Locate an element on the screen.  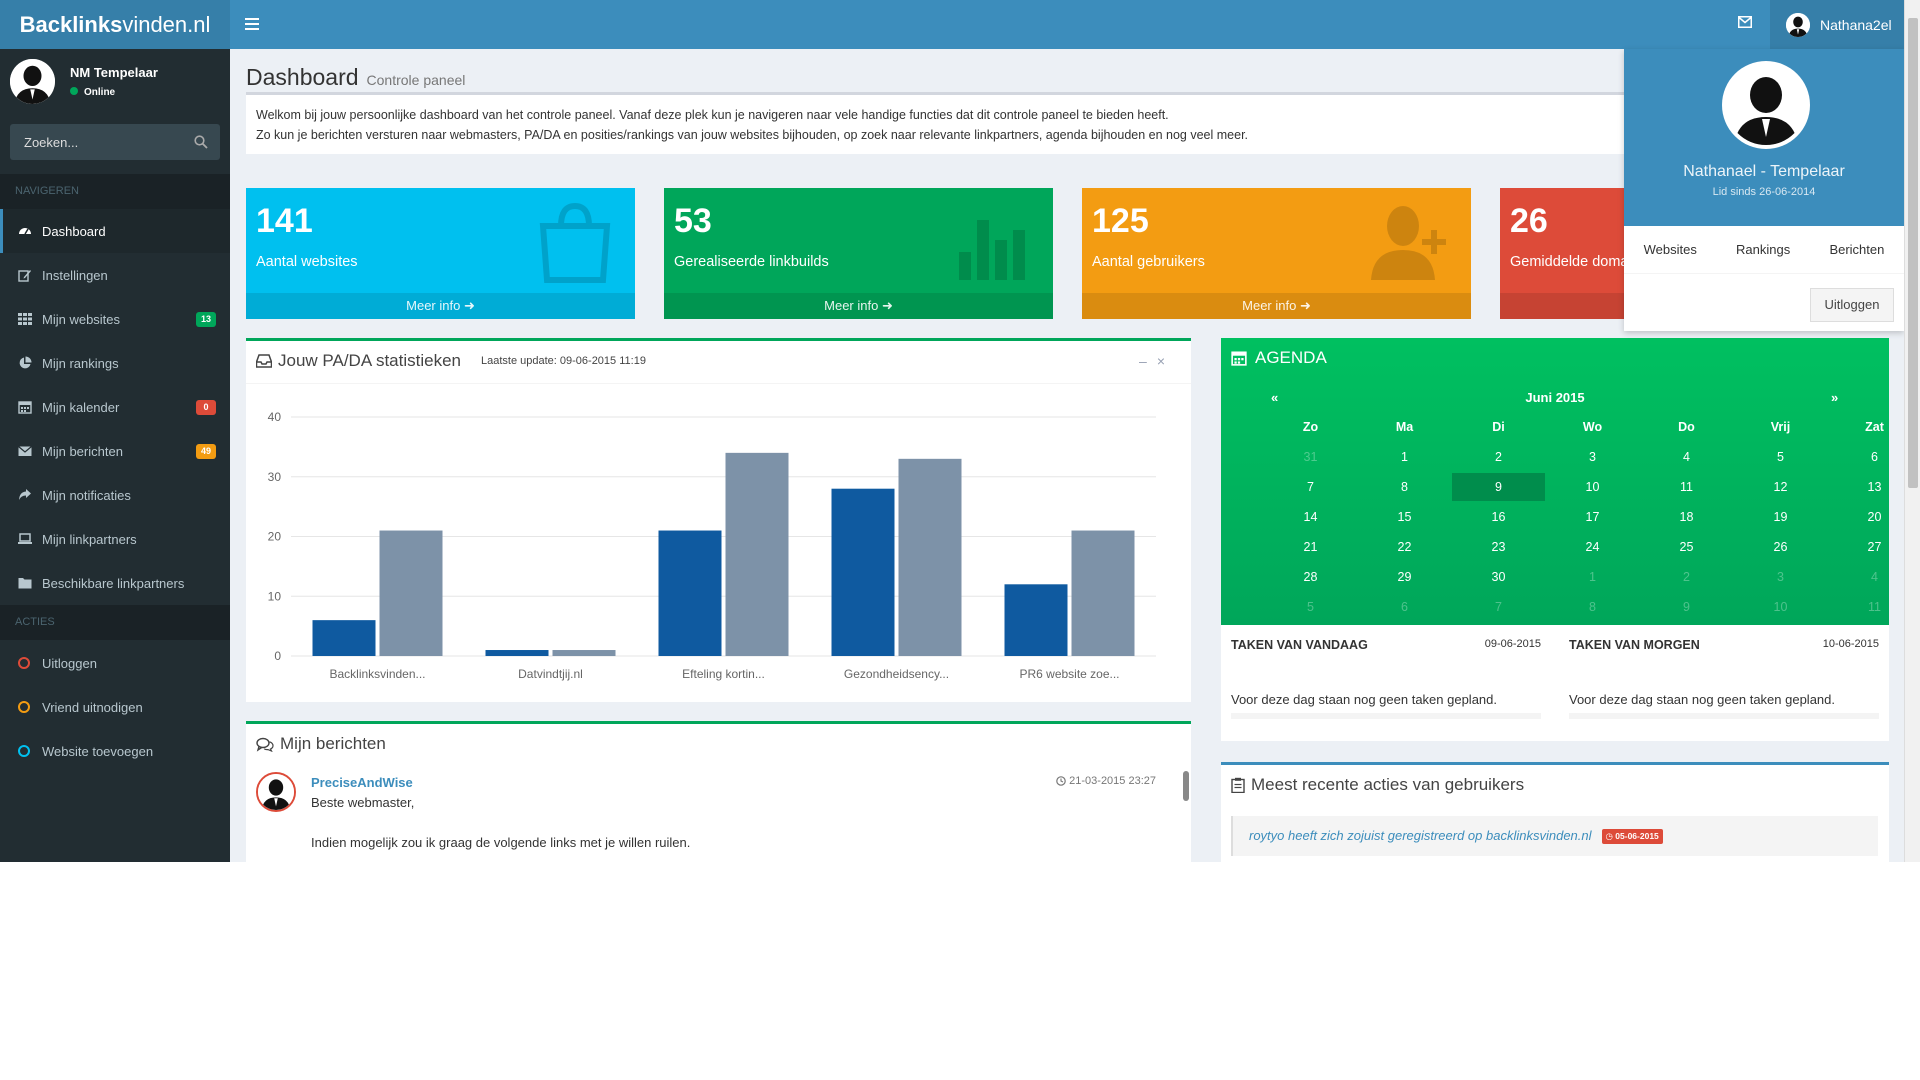
calendar-day: 22 is located at coordinates (1404, 547).